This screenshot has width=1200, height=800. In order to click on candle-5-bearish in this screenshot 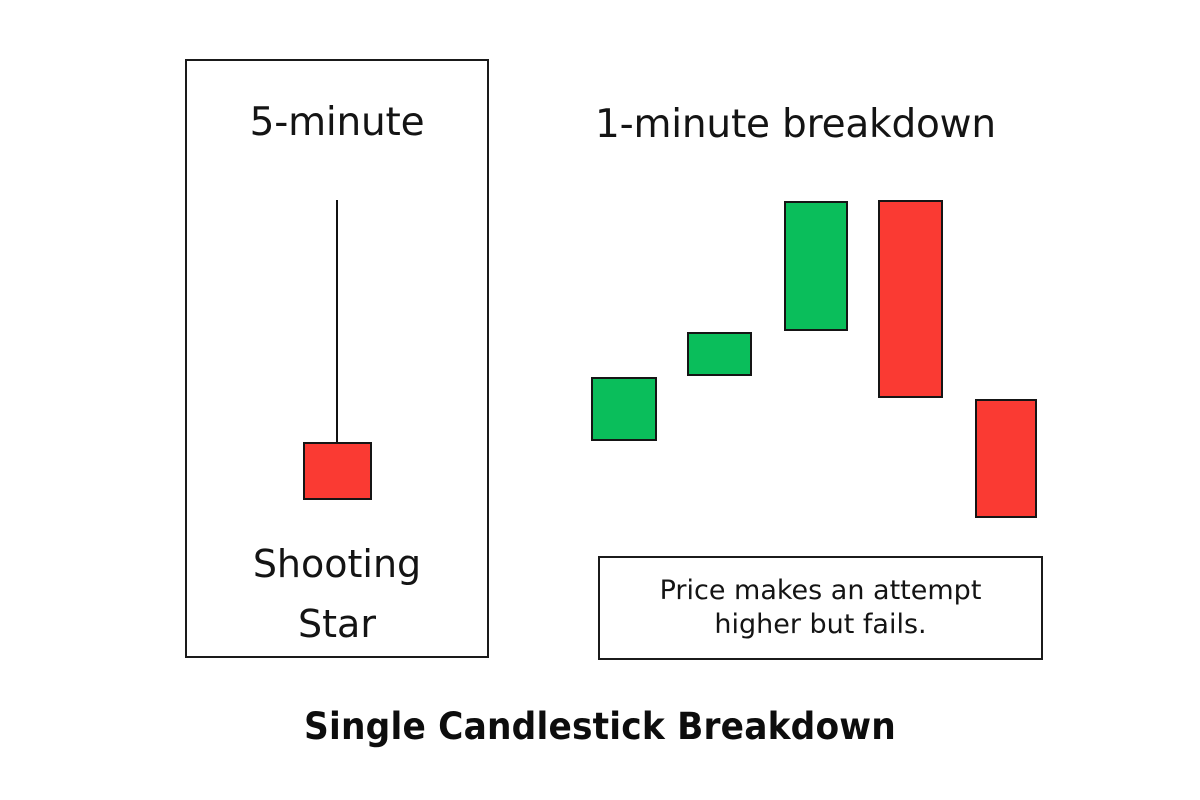, I will do `click(1006, 458)`.